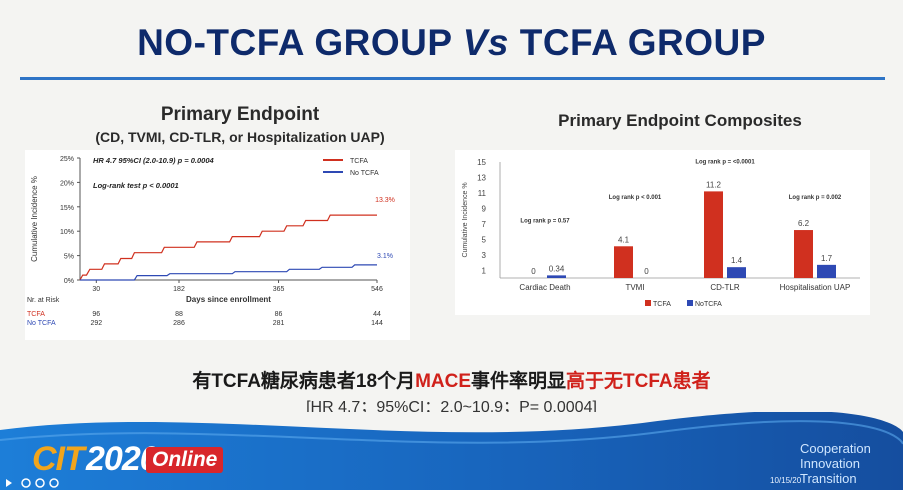 This screenshot has height=490, width=903. Describe the element at coordinates (96, 314) in the screenshot. I see `km-risk-value: 96` at that location.